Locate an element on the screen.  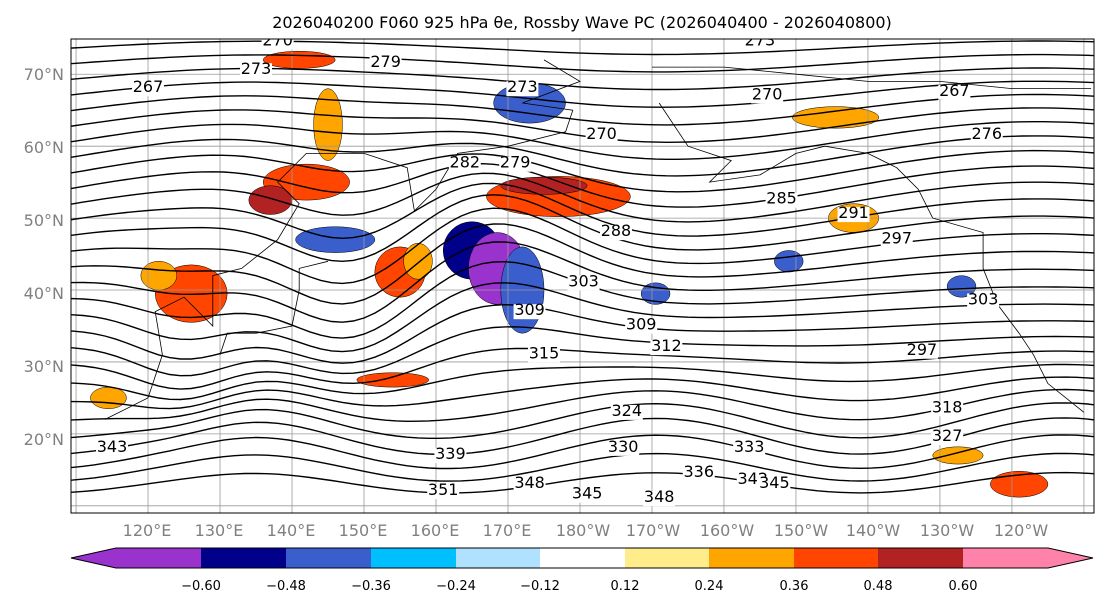
lon-label-120w: 120°W is located at coordinates (1021, 530).